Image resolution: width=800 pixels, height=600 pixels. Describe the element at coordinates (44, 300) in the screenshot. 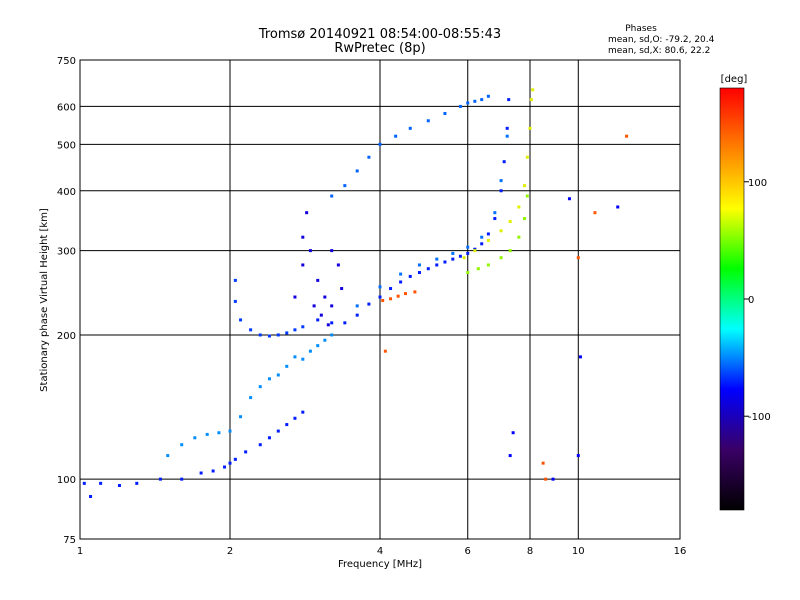

I see `y-axis-label: Stationary phase Virtual Height [km]` at that location.